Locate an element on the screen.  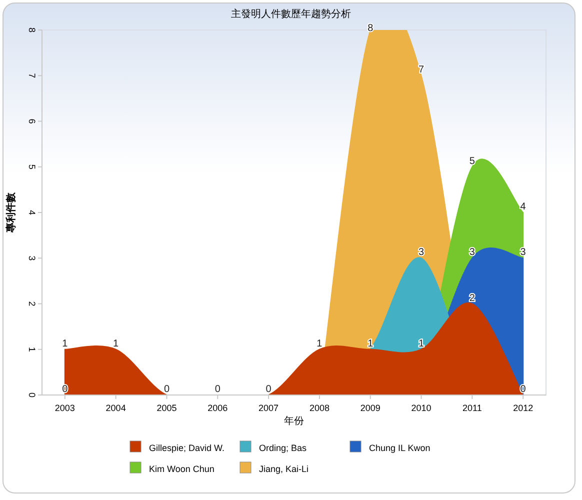
x-tick-label: 2012 is located at coordinates (523, 408).